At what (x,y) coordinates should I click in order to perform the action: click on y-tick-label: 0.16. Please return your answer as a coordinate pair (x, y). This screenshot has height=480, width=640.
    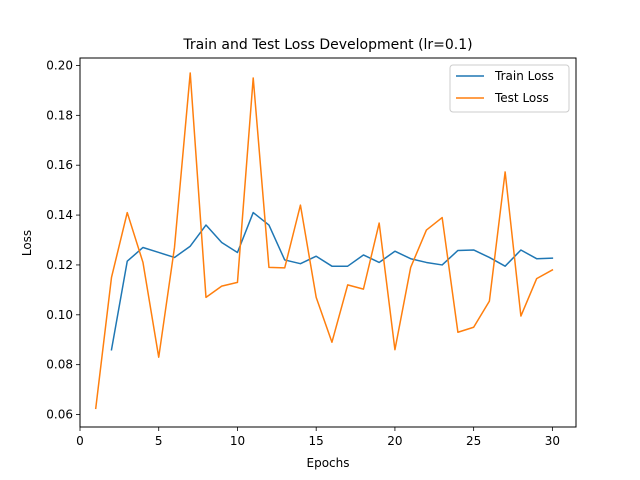
    Looking at the image, I should click on (59, 165).